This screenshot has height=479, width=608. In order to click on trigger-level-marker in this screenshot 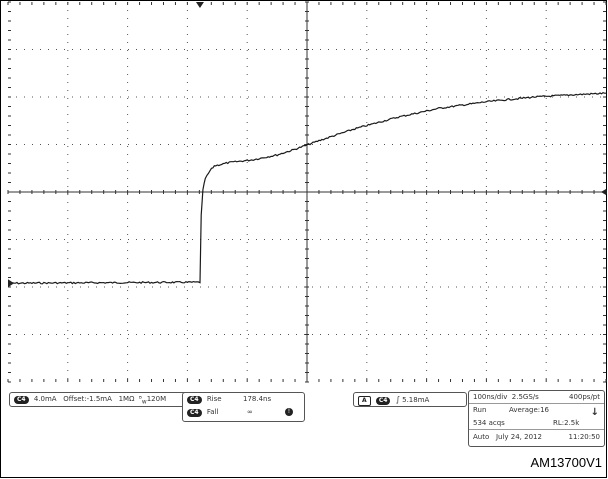, I will do `click(603, 192)`.